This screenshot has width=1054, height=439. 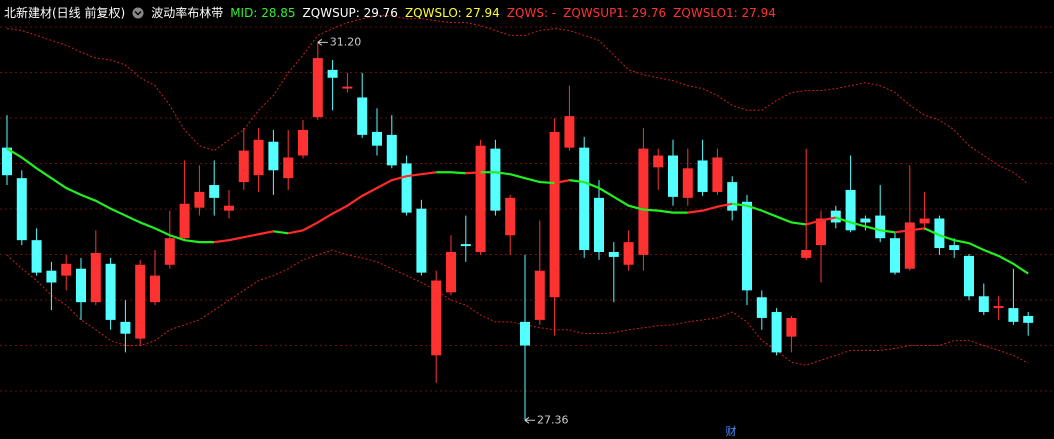 I want to click on indicator-value: ZQWSLO1: 27.94, so click(x=724, y=13).